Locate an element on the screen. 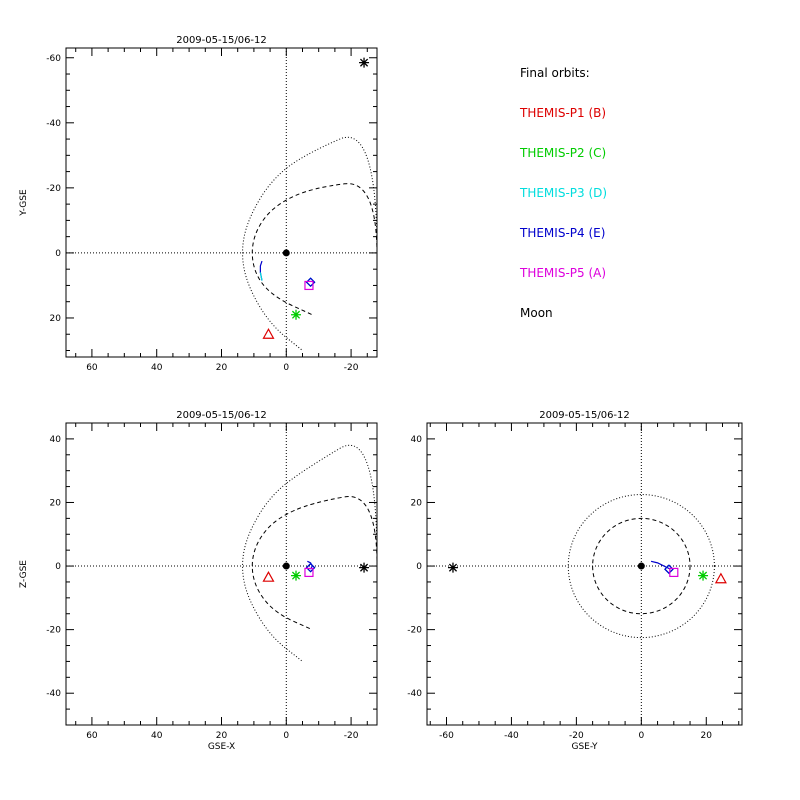 The width and height of the screenshot is (800, 800). legend-title: Final orbits: is located at coordinates (555, 73).